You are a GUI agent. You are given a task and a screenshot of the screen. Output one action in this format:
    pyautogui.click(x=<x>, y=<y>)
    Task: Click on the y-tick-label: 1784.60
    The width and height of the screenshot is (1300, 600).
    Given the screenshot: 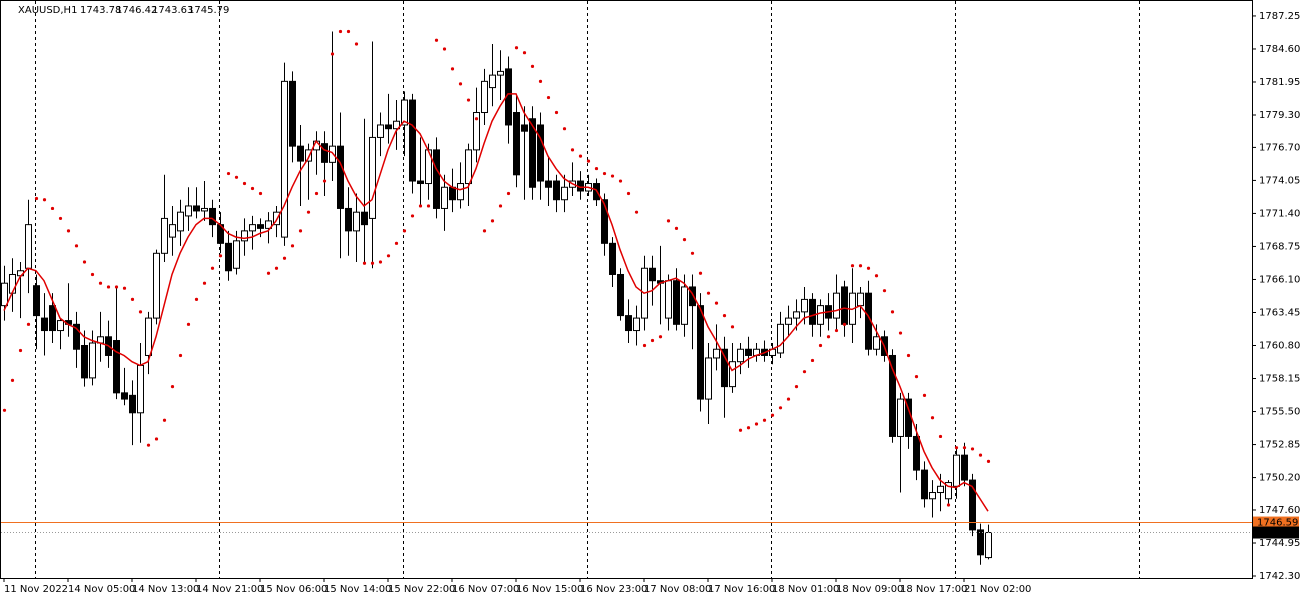 What is the action you would take?
    pyautogui.click(x=1279, y=49)
    